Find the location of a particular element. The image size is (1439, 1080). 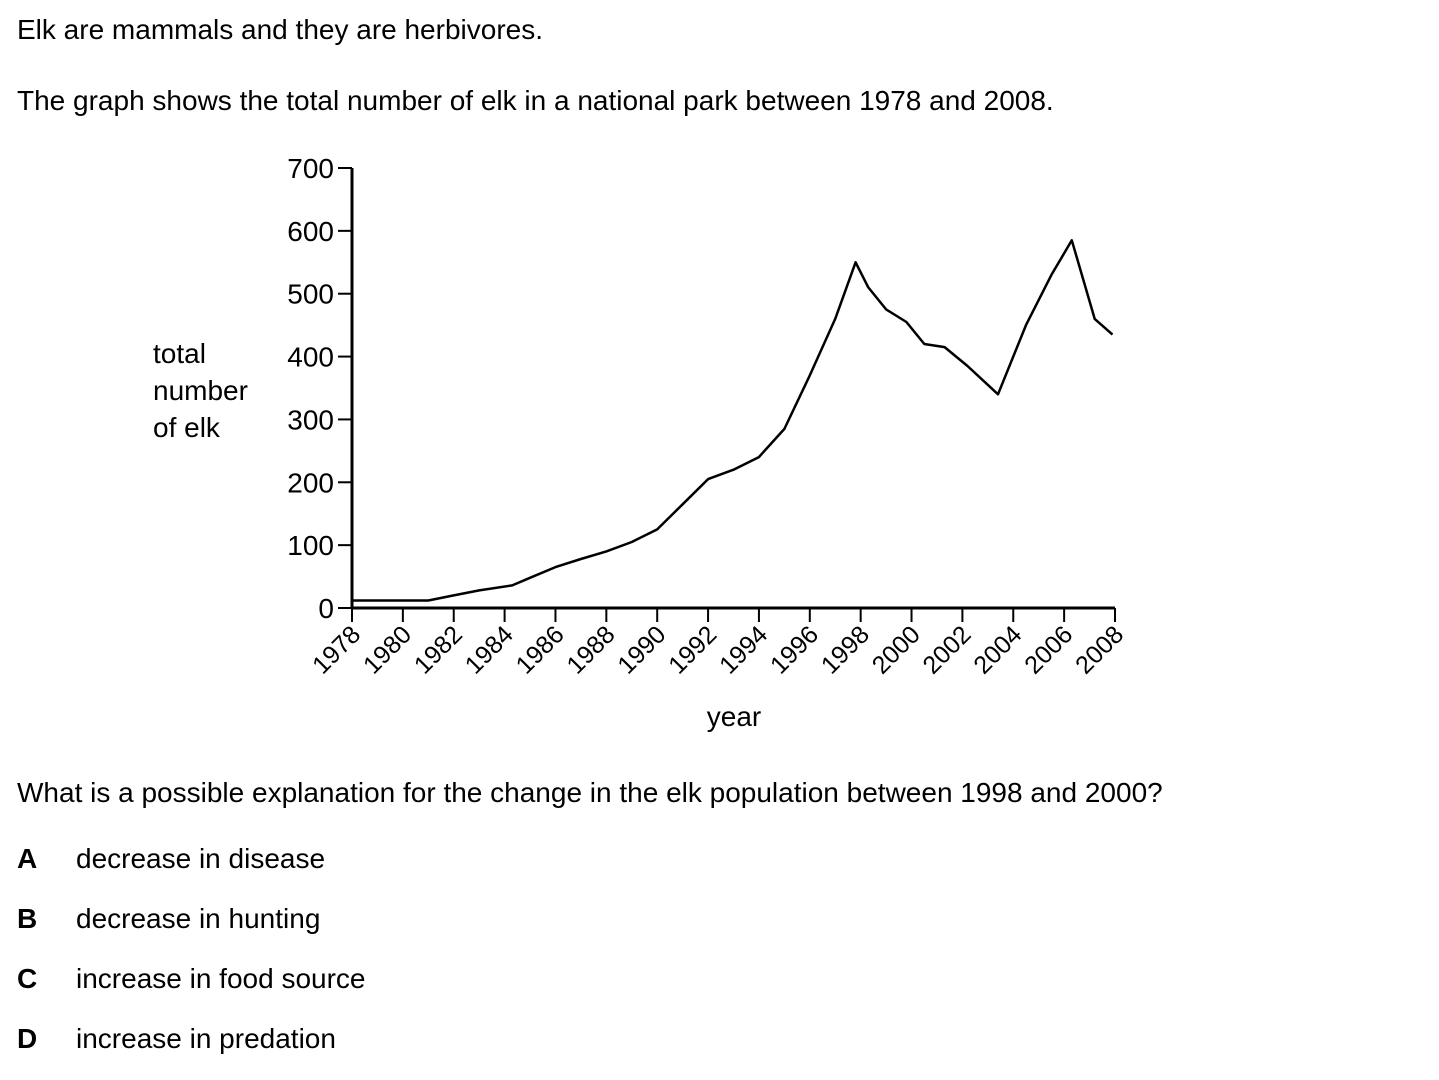

x-tick-label: 2008 is located at coordinates (1099, 649).